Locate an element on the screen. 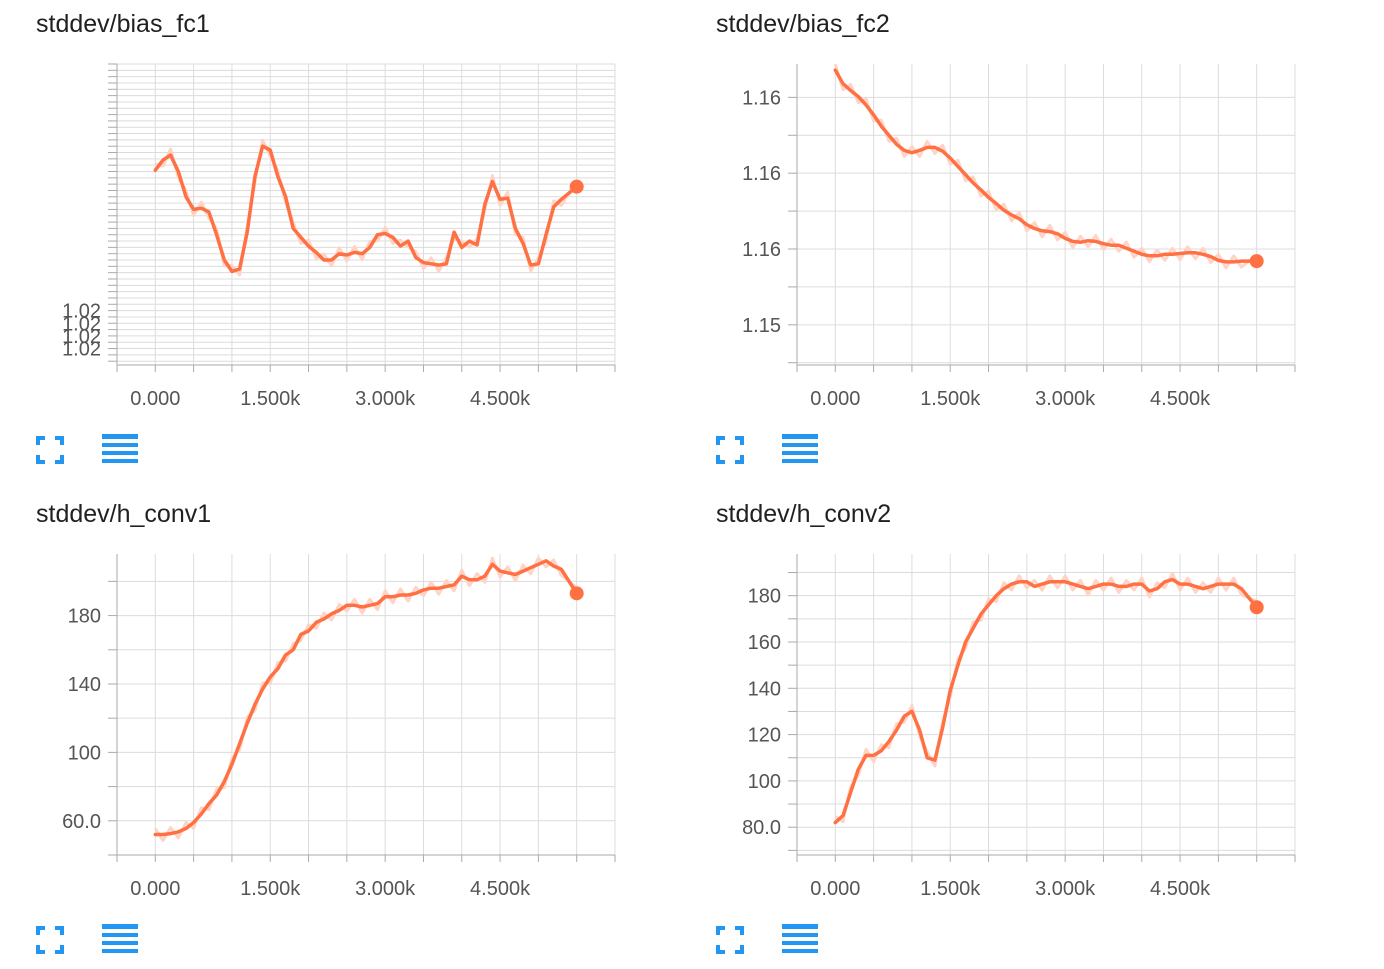  y-tick-label: 80.0 is located at coordinates (761, 828).